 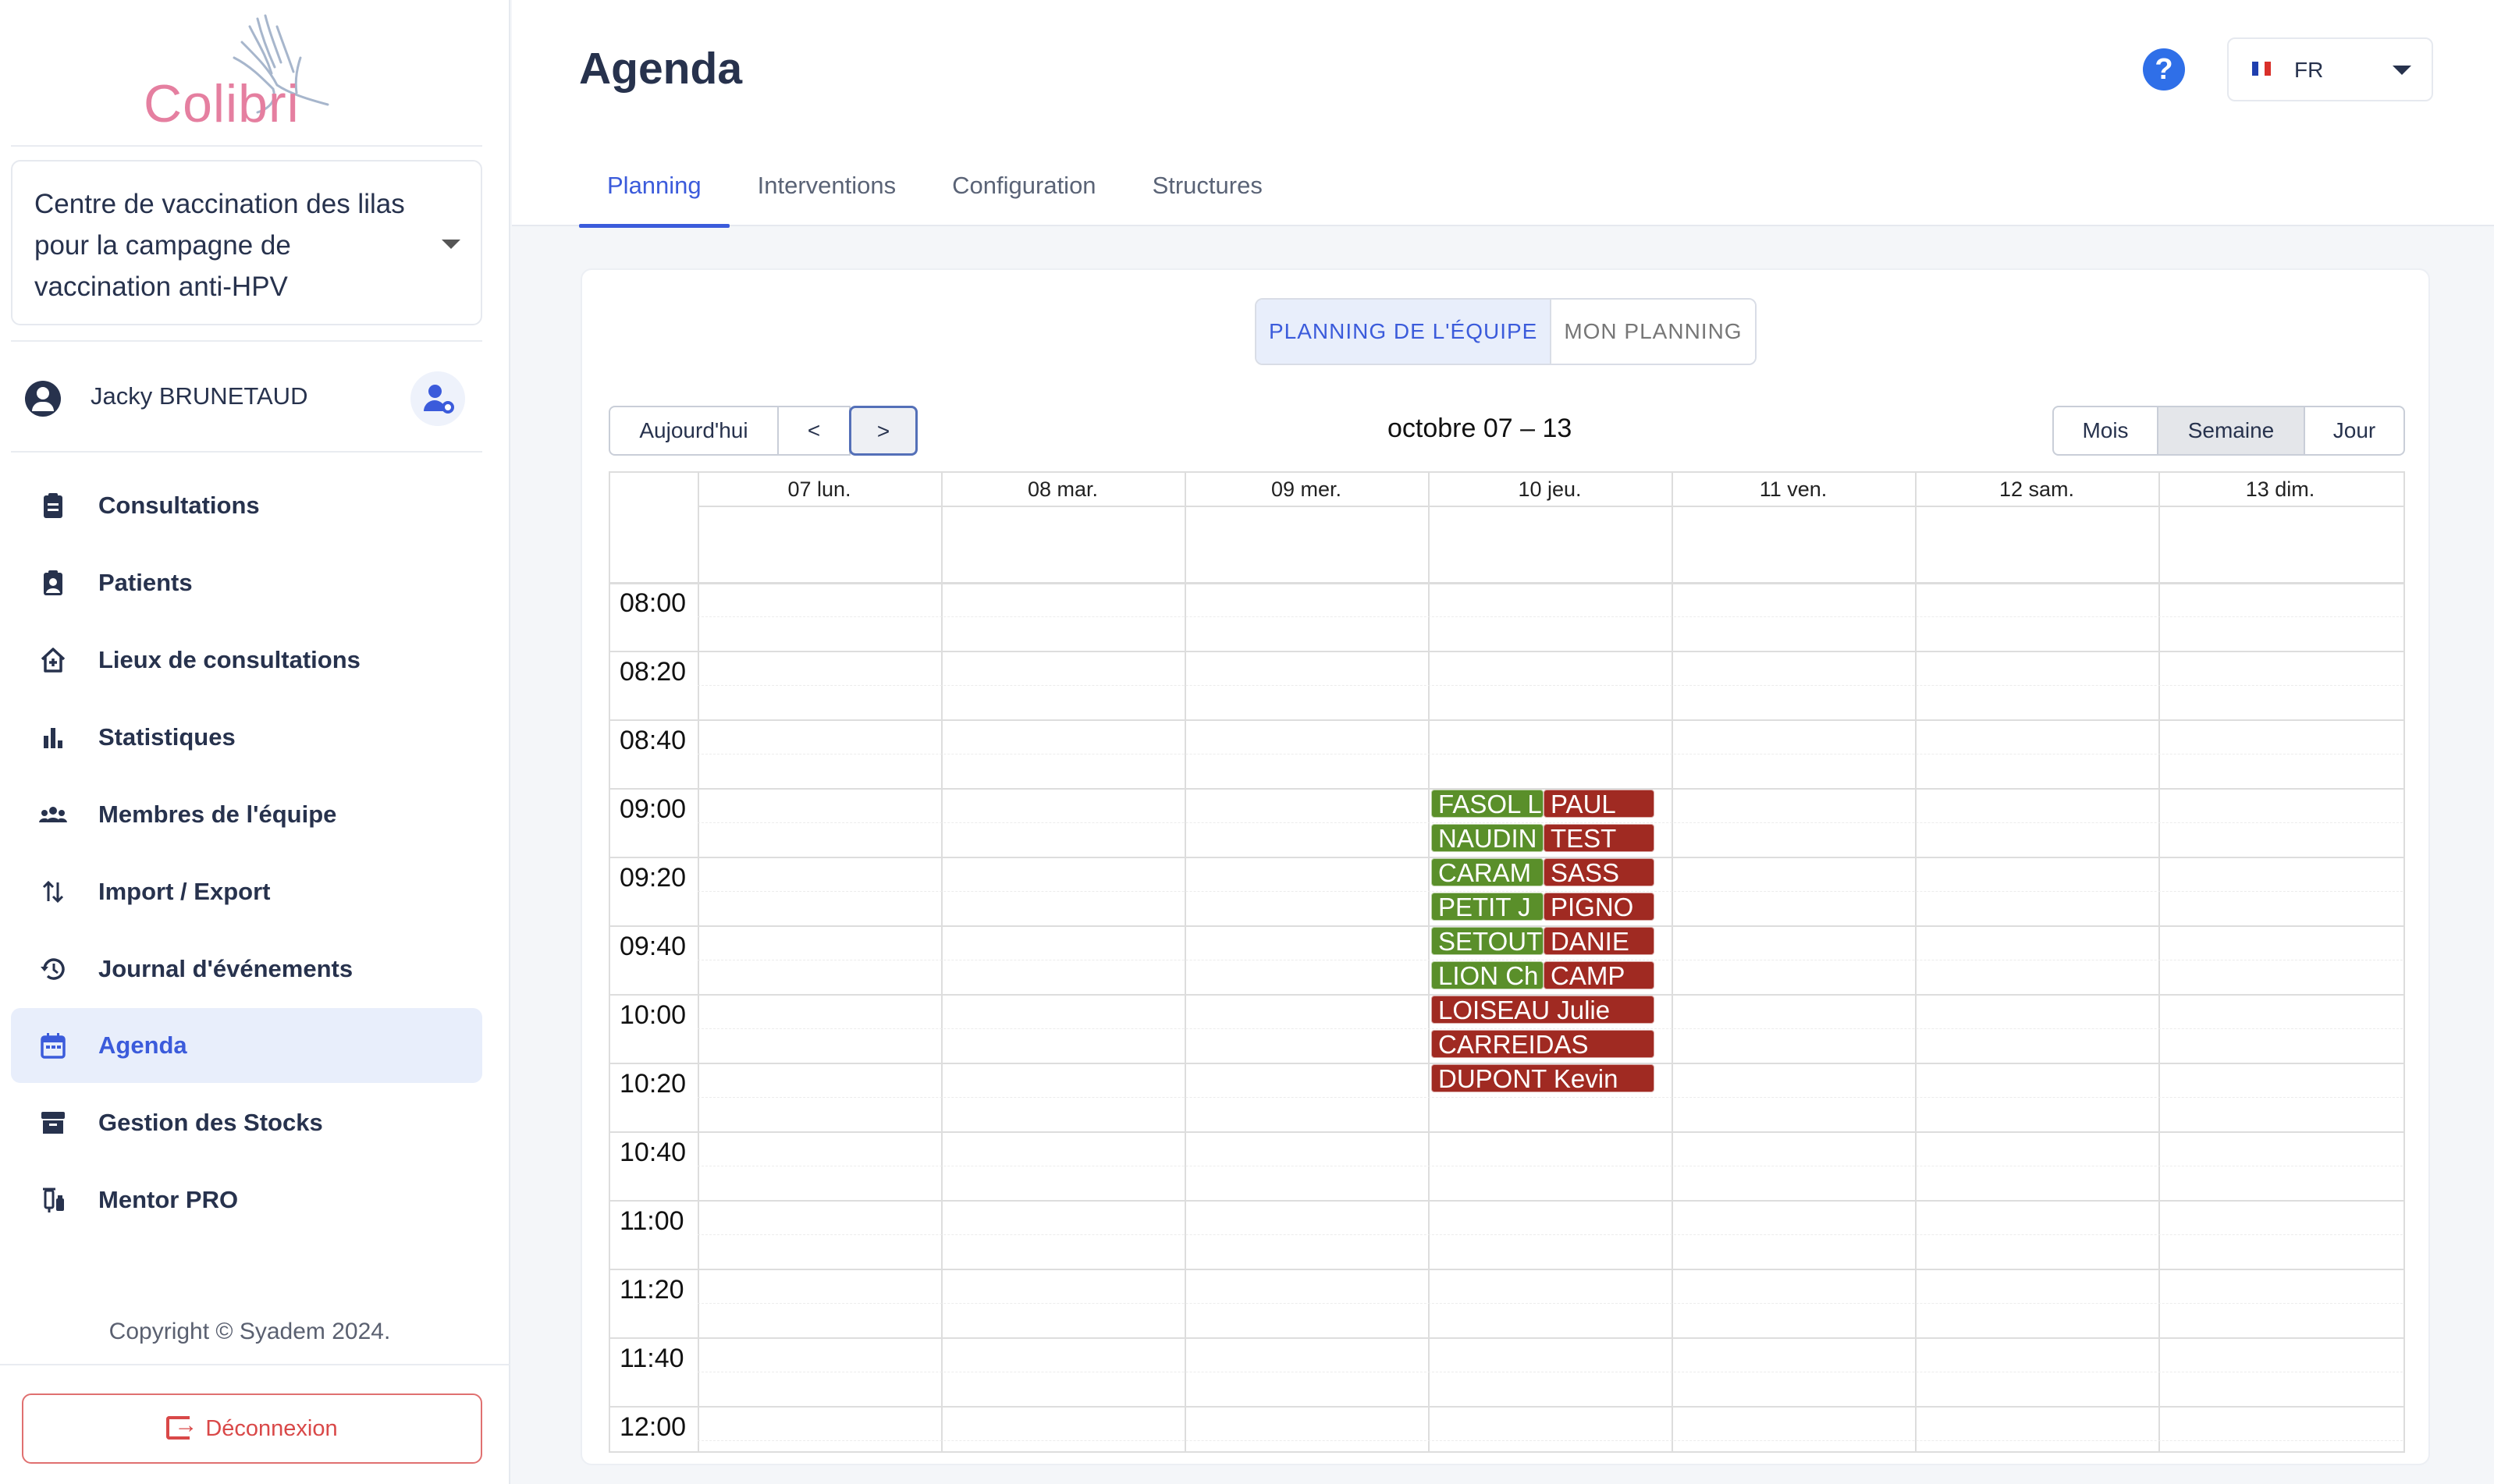 What do you see at coordinates (2036, 489) in the screenshot?
I see `day-header: 12 sam.` at bounding box center [2036, 489].